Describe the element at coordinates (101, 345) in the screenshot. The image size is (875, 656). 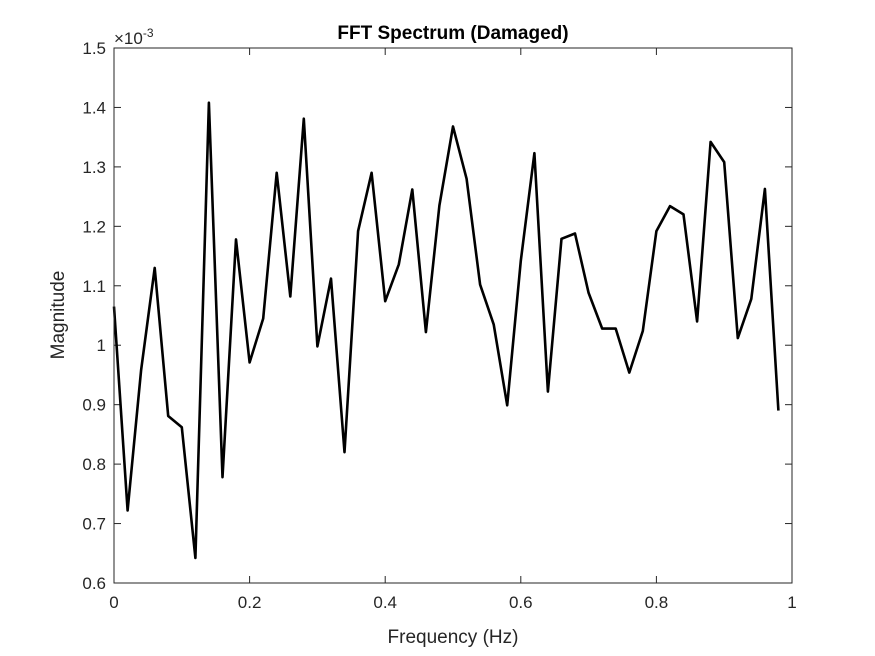
I see `y-tick-label: 1` at that location.